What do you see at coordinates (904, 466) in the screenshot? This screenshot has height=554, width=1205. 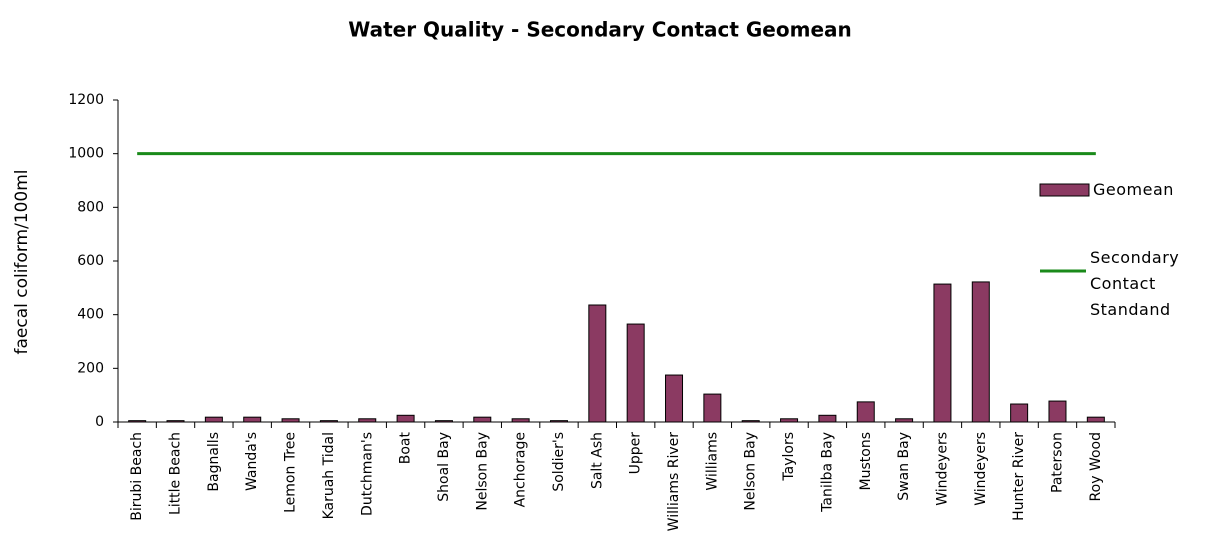 I see `x-tick-label: Swan Bay` at bounding box center [904, 466].